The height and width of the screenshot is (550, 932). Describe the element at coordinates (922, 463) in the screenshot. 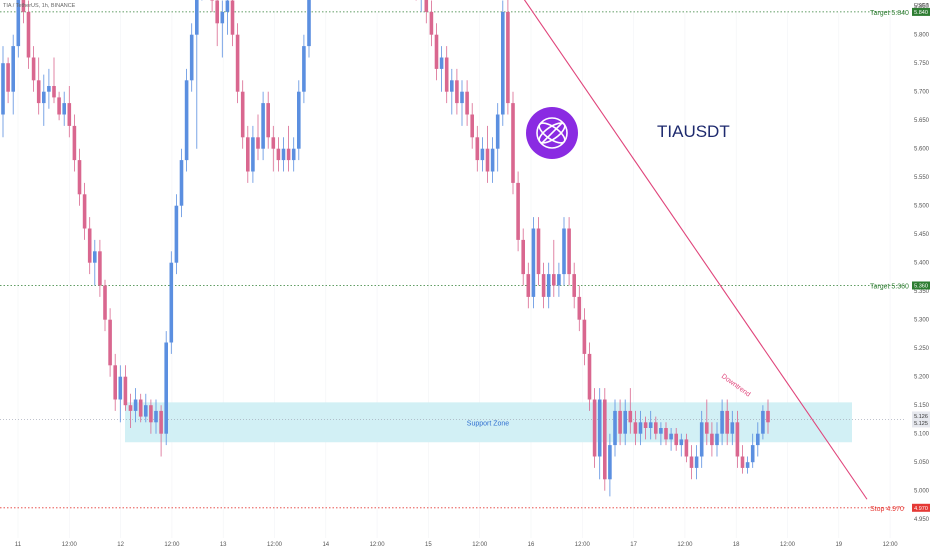

I see `y-tick-label: 5.050` at that location.